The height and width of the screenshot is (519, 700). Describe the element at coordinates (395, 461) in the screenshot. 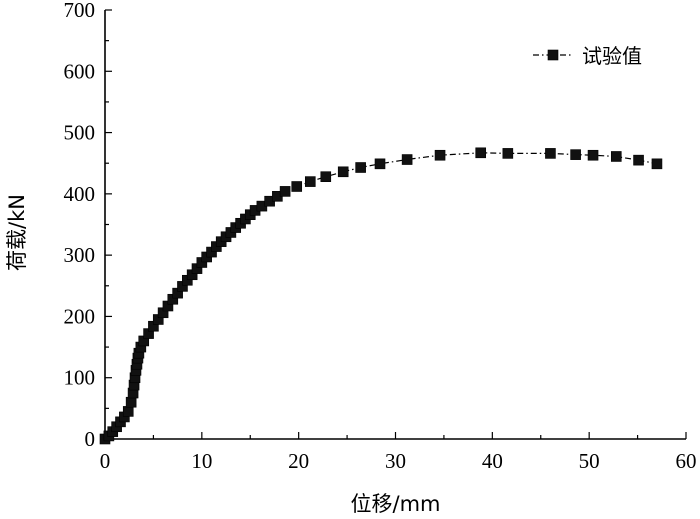

I see `x-tick-label: 30` at that location.